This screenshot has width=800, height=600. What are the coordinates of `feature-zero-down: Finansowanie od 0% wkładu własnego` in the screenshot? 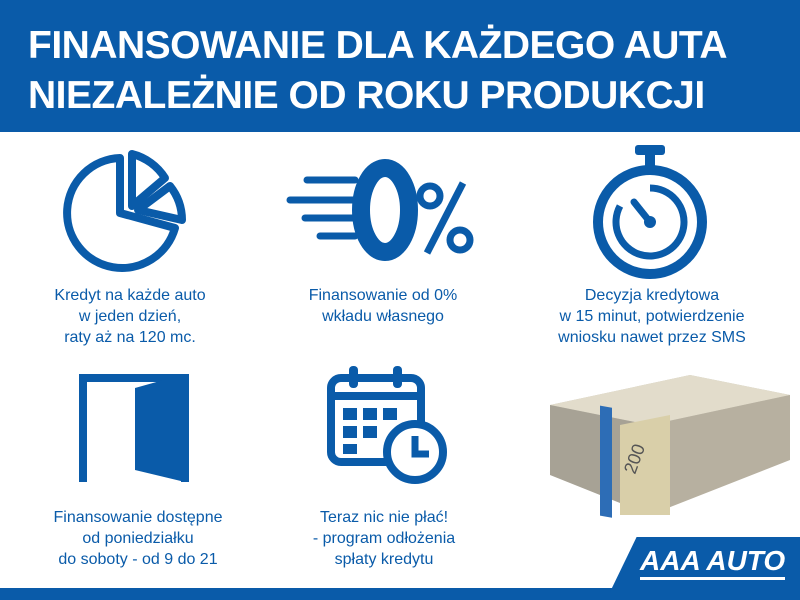 It's located at (383, 306).